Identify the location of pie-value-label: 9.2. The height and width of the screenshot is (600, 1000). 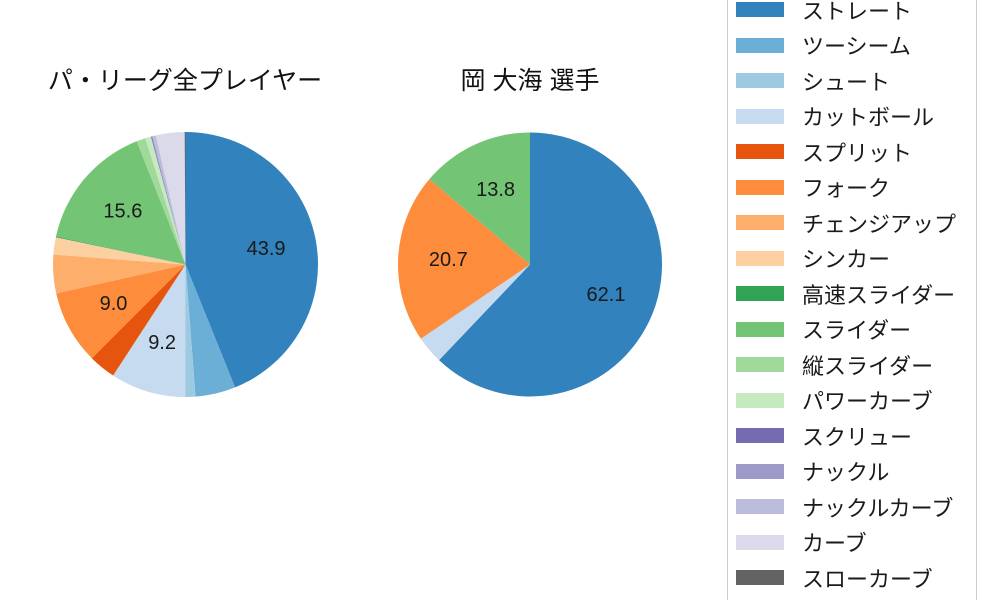
(162, 343).